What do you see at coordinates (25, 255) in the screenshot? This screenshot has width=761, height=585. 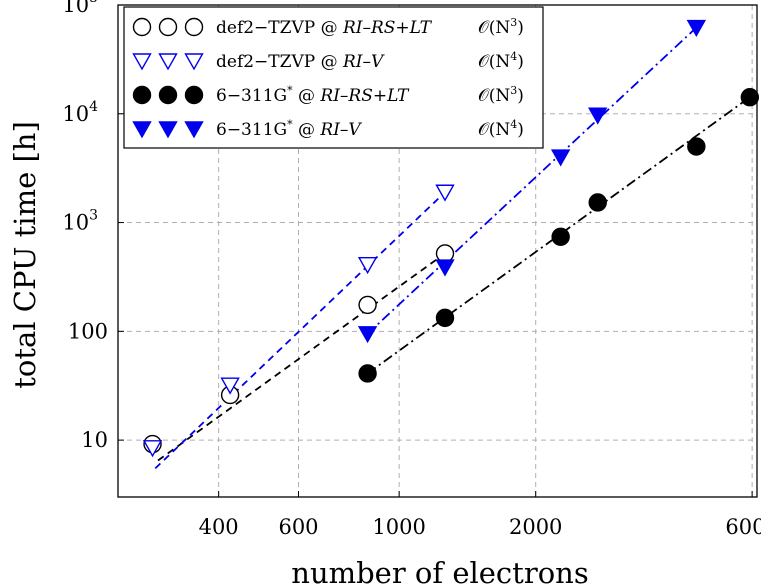 I see `y-axis-label: total CPU time [h]` at bounding box center [25, 255].